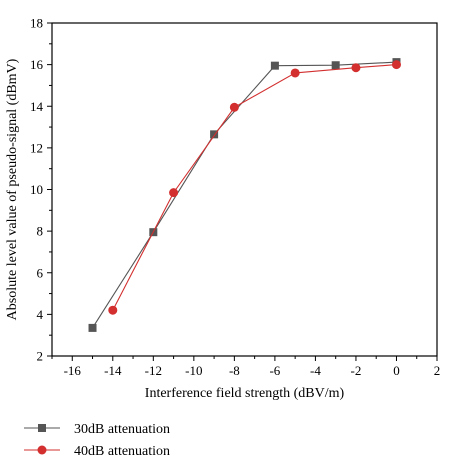 Image resolution: width=474 pixels, height=474 pixels. I want to click on x-tick-label: -6, so click(274, 370).